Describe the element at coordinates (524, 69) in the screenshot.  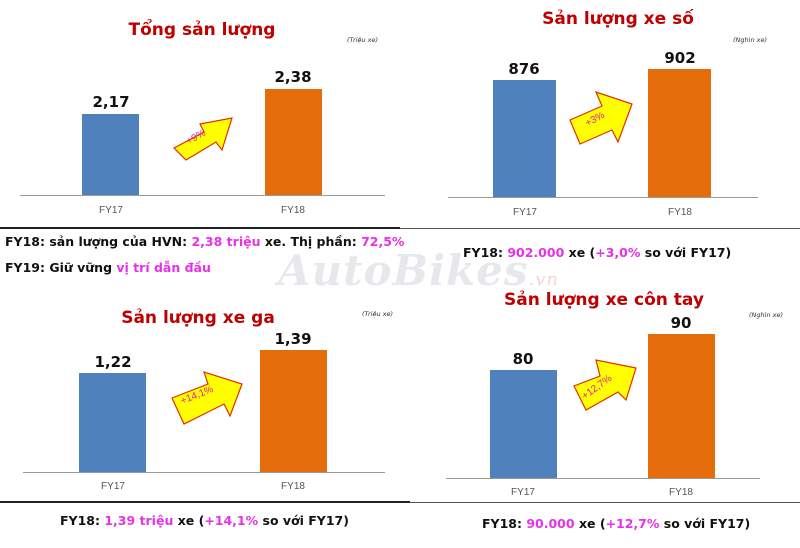
I see `bar-value-fy17: 876` at that location.